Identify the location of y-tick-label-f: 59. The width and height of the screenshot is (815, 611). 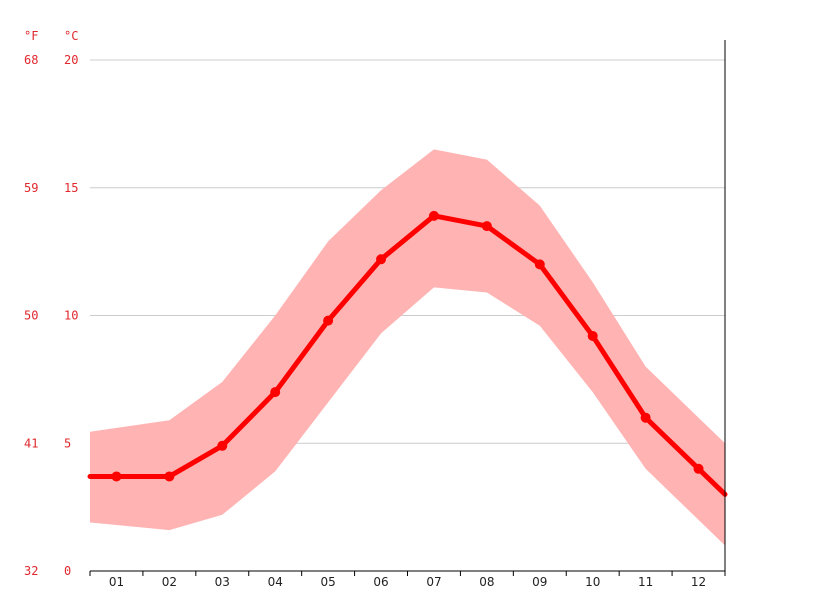
(31, 188).